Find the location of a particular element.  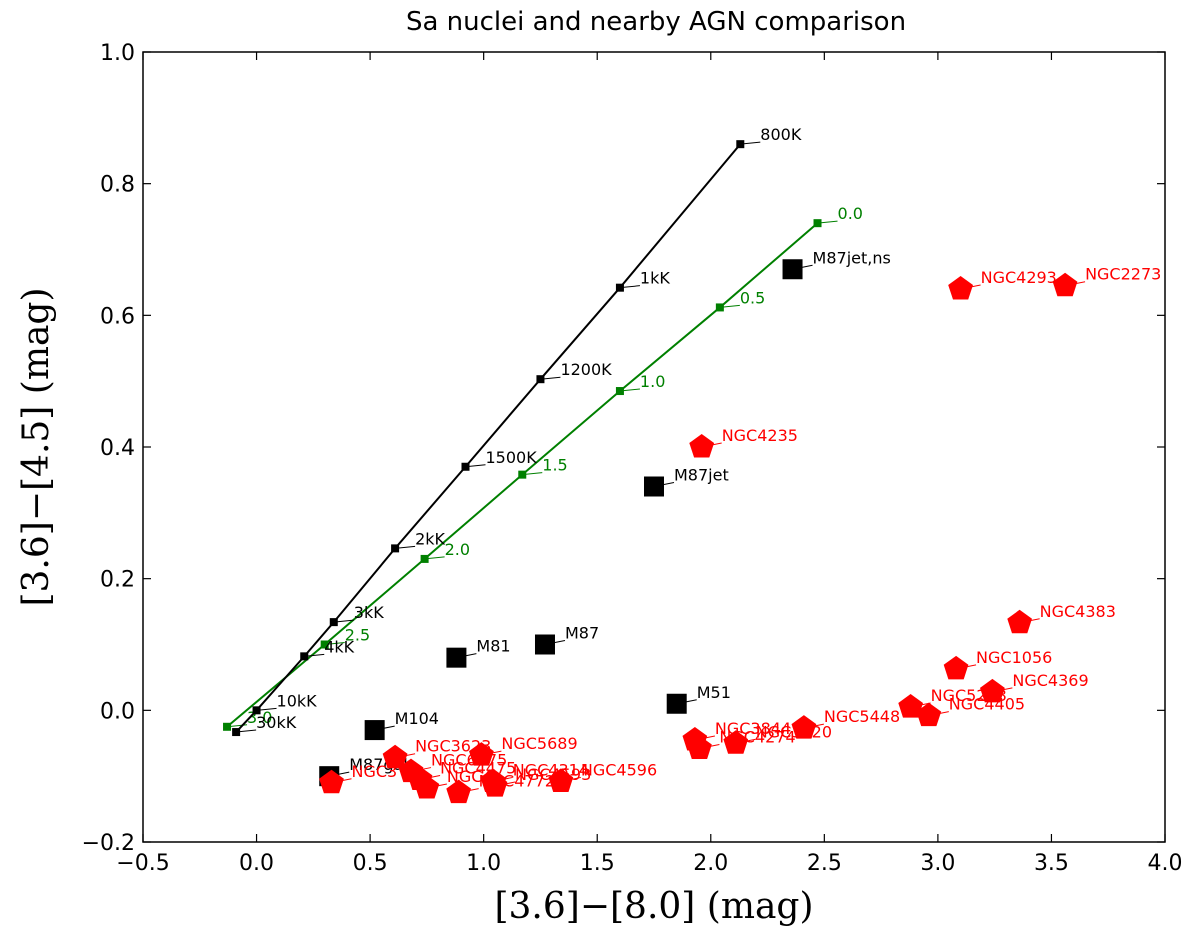

agn-label: M51 is located at coordinates (714, 692).